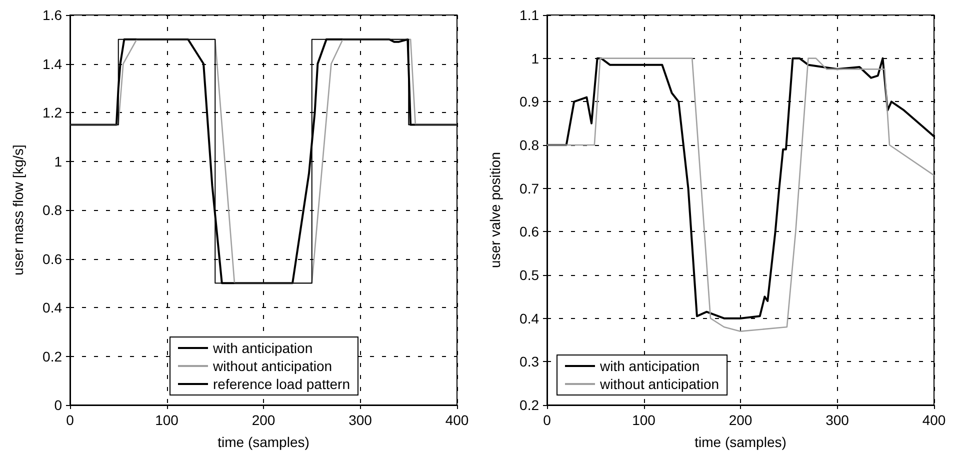  I want to click on y-tick-label: 1.4, so click(52, 64).